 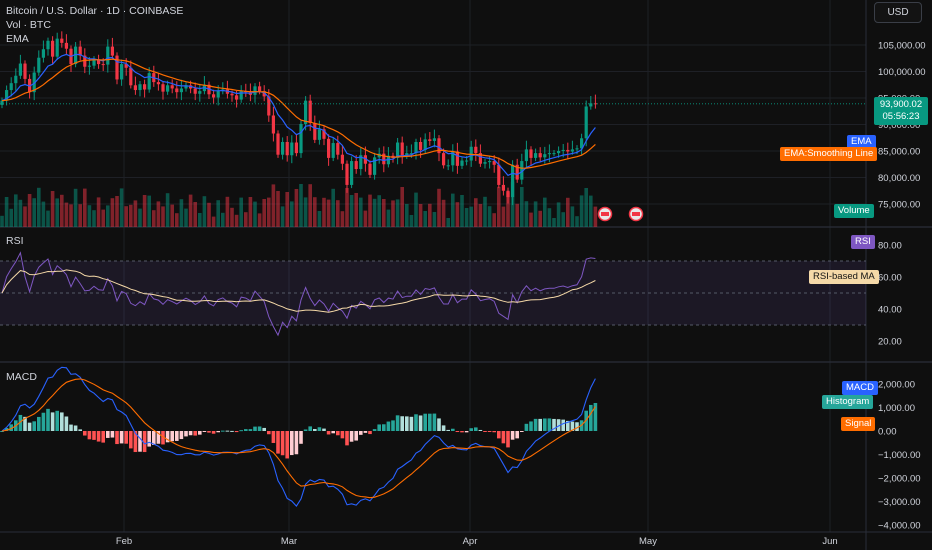 I want to click on ema-legend: EMA, so click(x=17, y=39).